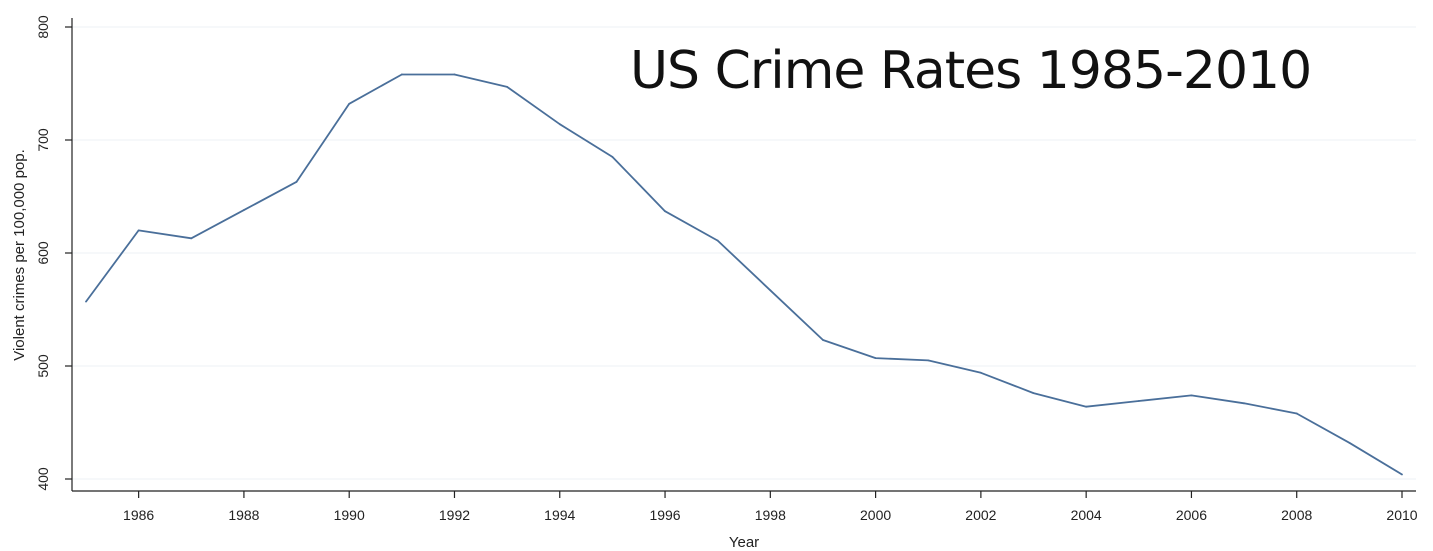 This screenshot has width=1433, height=551. I want to click on data-point-2005, so click(1138, 401).